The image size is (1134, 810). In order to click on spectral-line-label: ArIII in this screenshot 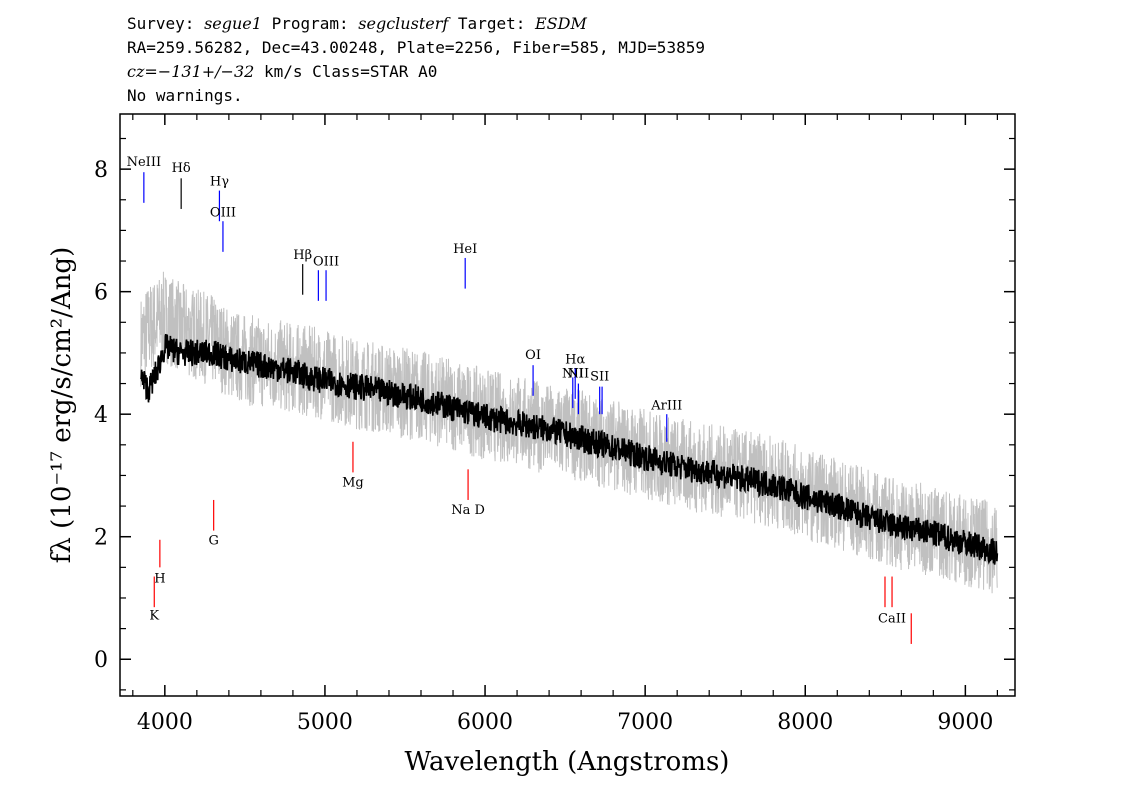, I will do `click(666, 405)`.